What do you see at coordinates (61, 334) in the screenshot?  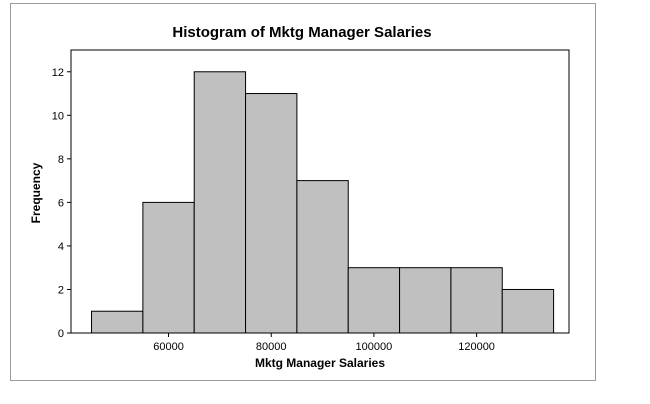 I see `y-tick-label-0: 0` at bounding box center [61, 334].